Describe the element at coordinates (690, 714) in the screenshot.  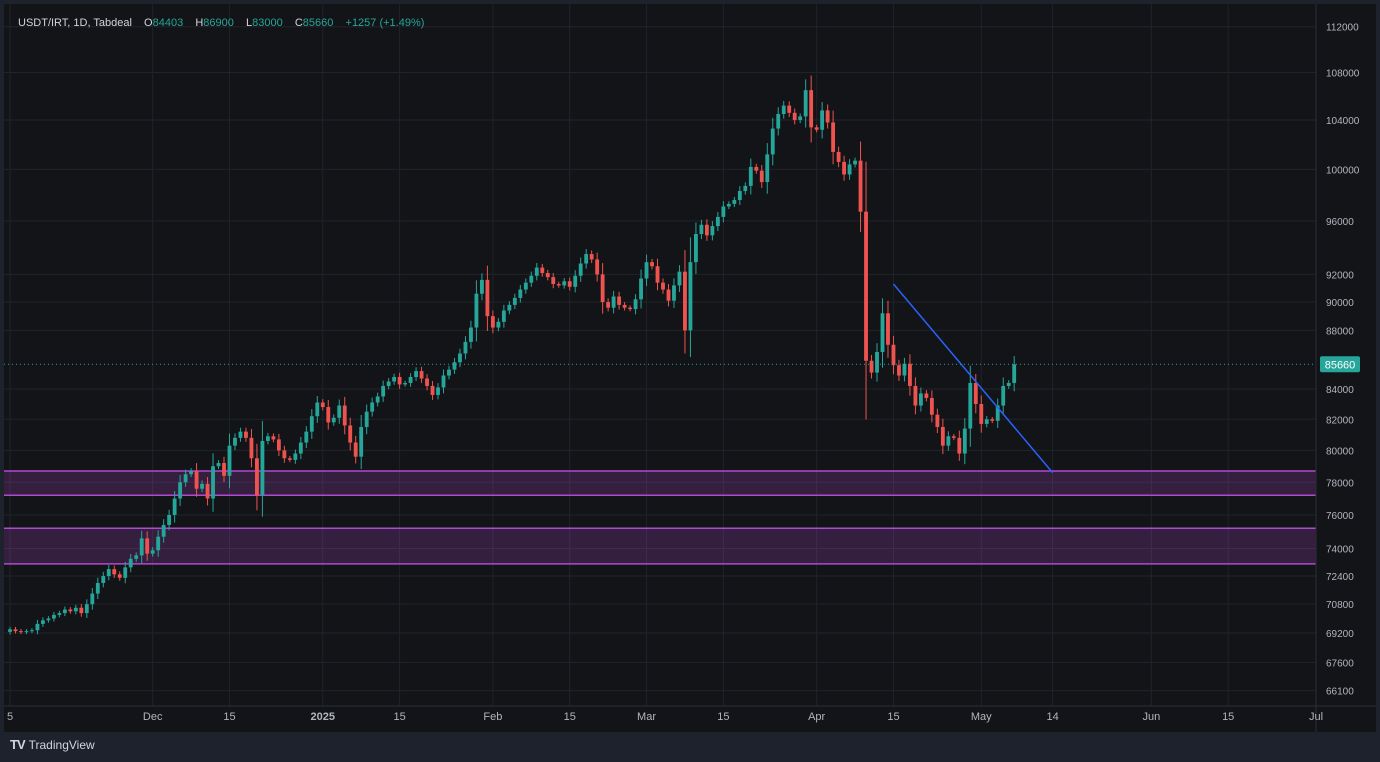
I see `time-axis: 5 Dec 15 2025 15 Feb 15 Mar 15 Apr 15 May 14 Jun 15 Jul` at that location.